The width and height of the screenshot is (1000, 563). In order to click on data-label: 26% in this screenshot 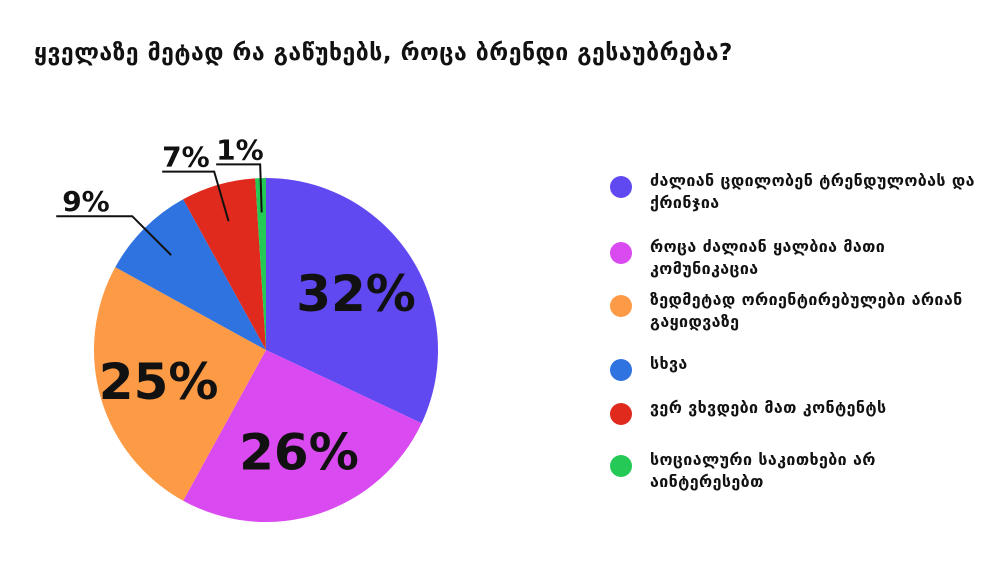, I will do `click(299, 452)`.